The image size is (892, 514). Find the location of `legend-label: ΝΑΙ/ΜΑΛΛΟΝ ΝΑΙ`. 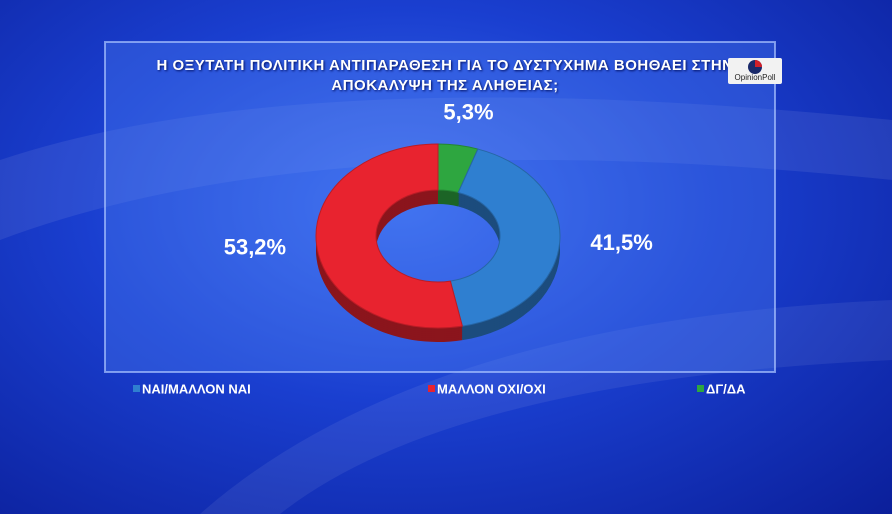

legend-label: ΝΑΙ/ΜΑΛΛΟΝ ΝΑΙ is located at coordinates (196, 388).